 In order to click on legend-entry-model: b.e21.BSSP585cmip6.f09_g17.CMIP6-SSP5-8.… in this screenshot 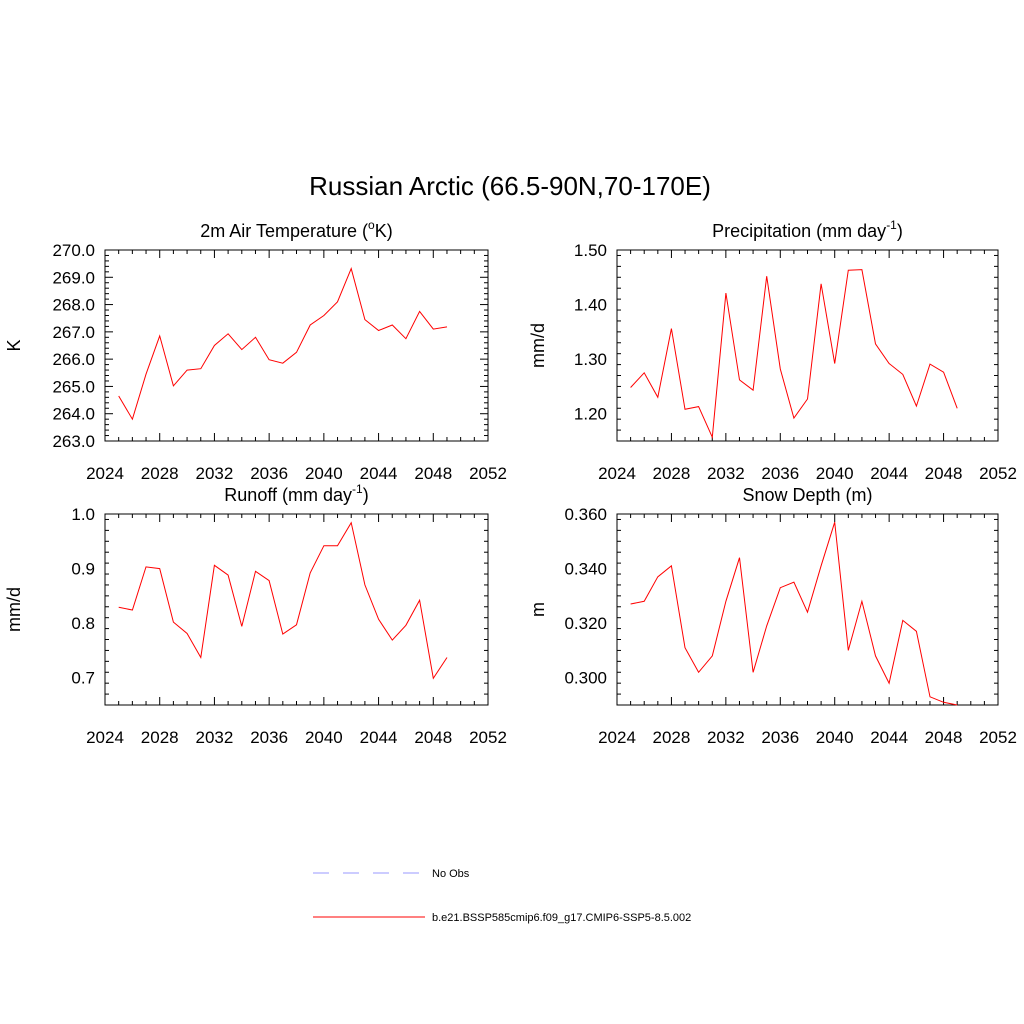, I will do `click(502, 918)`.